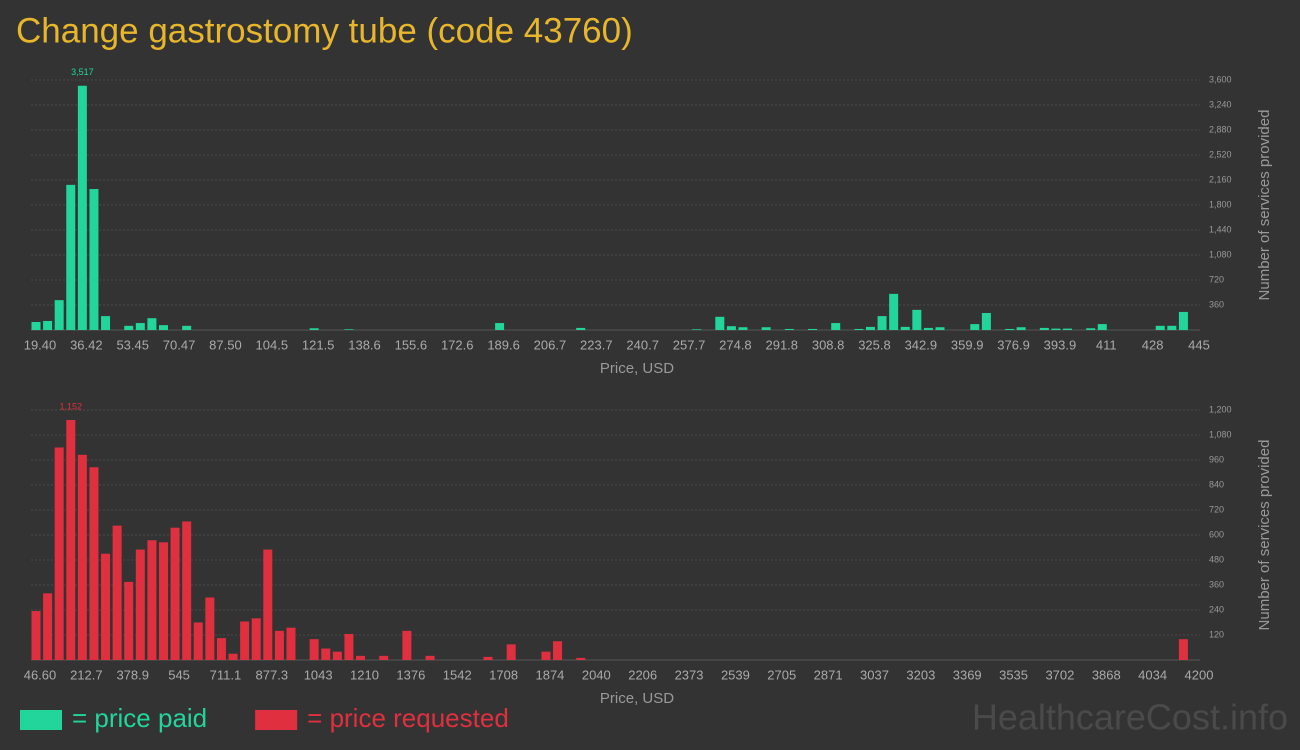 This screenshot has width=1300, height=750. Describe the element at coordinates (1216, 304) in the screenshot. I see `y-tick-label: 360` at that location.